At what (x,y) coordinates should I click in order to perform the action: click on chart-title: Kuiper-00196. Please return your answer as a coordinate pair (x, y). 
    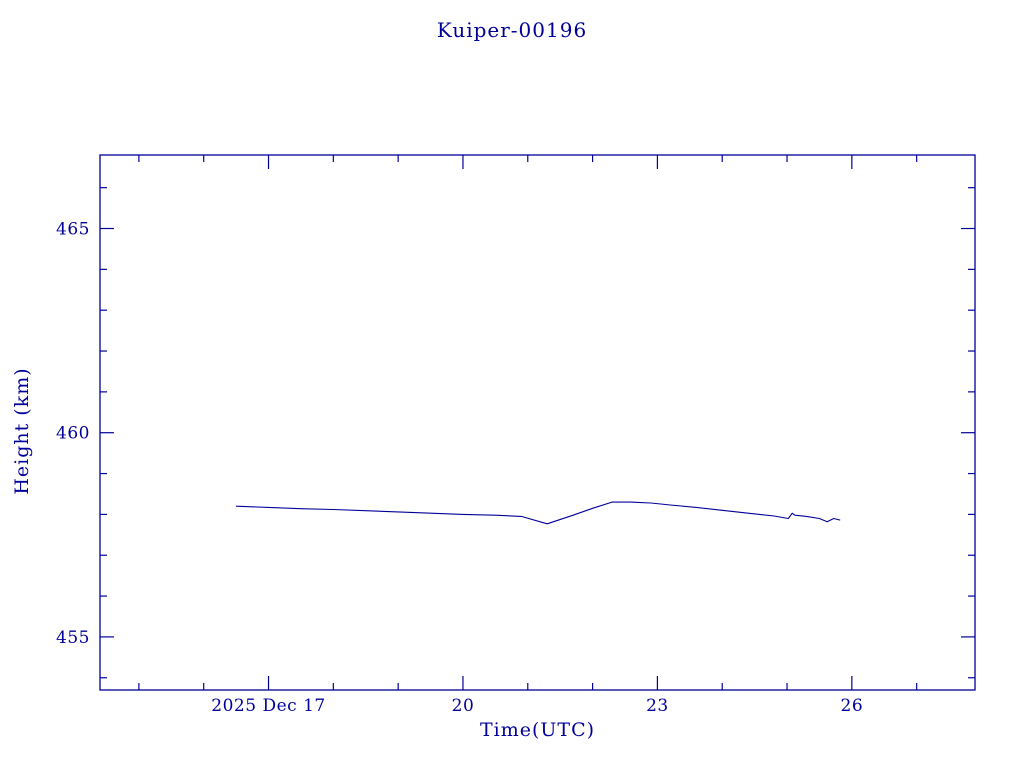
    Looking at the image, I should click on (512, 30).